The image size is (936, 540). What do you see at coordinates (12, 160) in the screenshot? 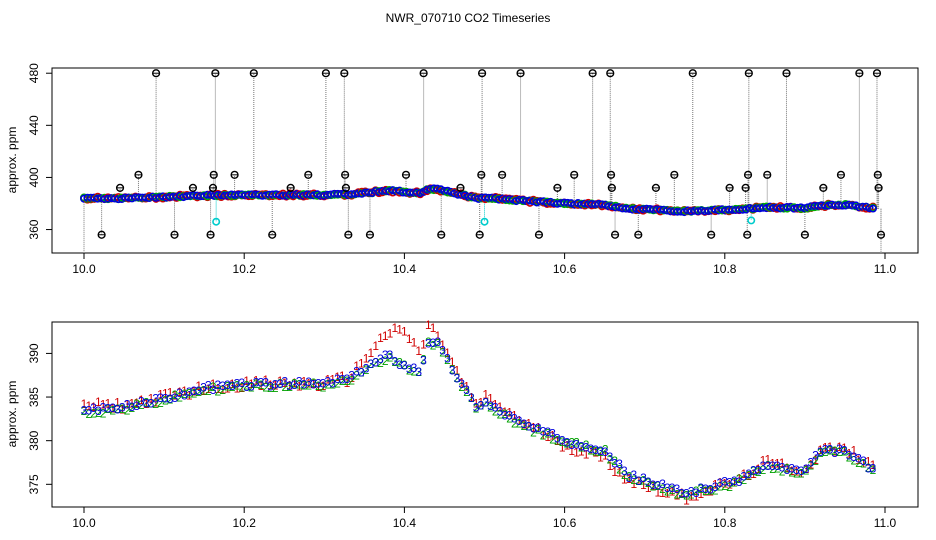
I see `top-y-axis-label: approx. ppm` at bounding box center [12, 160].